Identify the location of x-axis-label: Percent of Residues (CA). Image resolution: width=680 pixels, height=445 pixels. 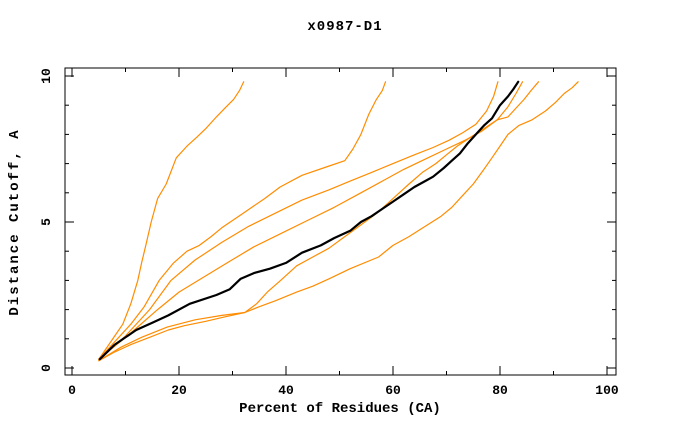
(340, 409).